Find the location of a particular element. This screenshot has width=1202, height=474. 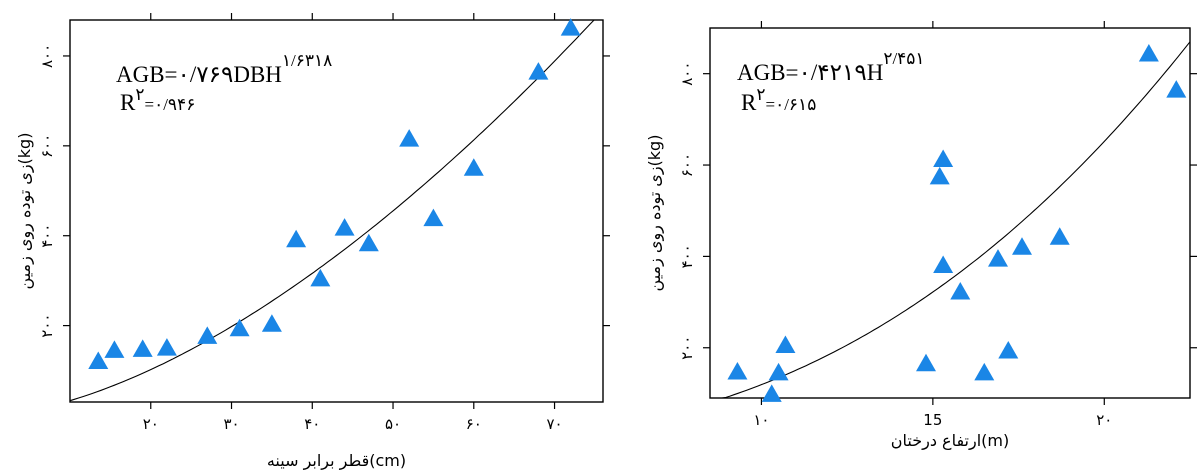

x-tick-label: ۵۰ is located at coordinates (393, 424).